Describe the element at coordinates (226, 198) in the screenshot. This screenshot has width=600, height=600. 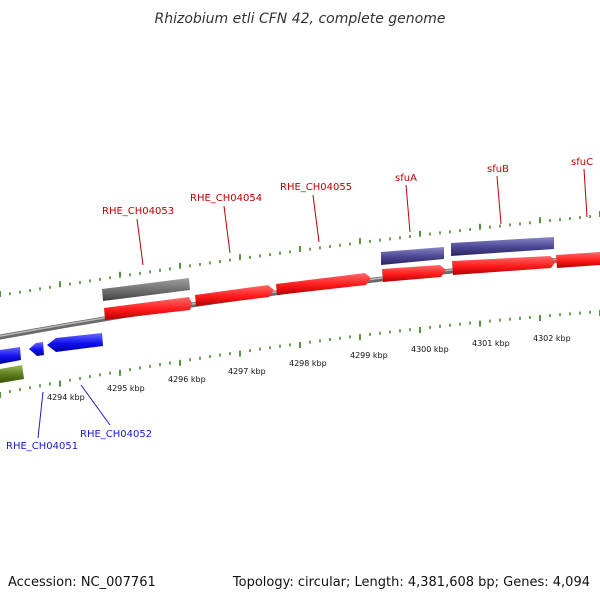
I see `label-rhe-ch04054: RHE_CH04054` at that location.